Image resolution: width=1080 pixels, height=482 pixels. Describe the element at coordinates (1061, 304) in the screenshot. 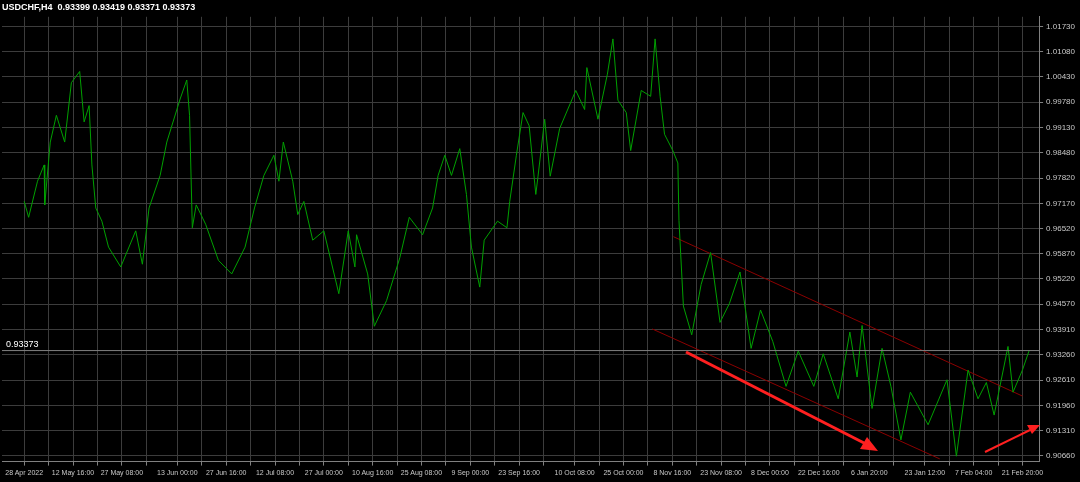

I see `y-tick-label: 0.94570` at that location.